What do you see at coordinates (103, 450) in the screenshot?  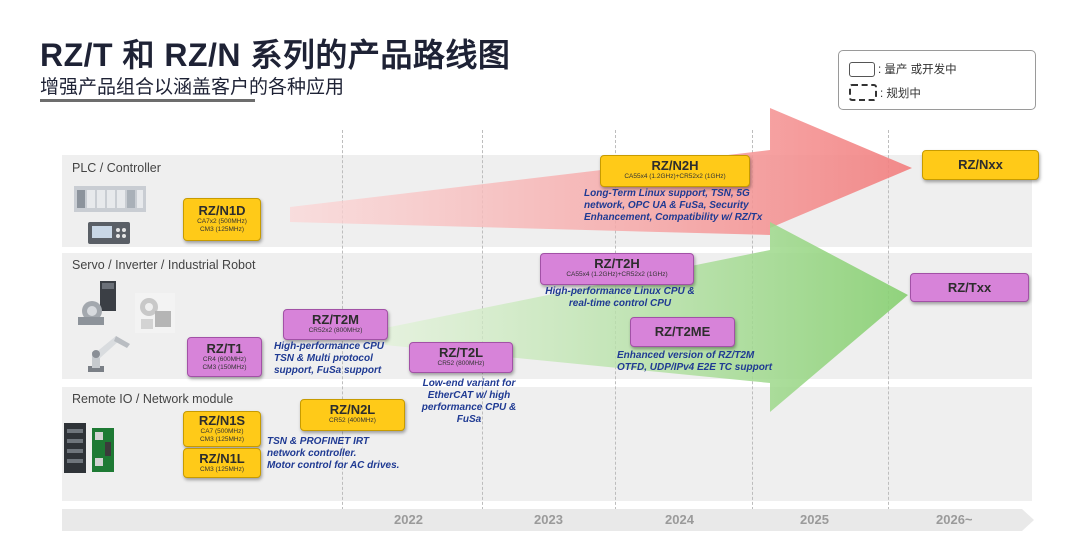 I see `network-module-icon` at bounding box center [103, 450].